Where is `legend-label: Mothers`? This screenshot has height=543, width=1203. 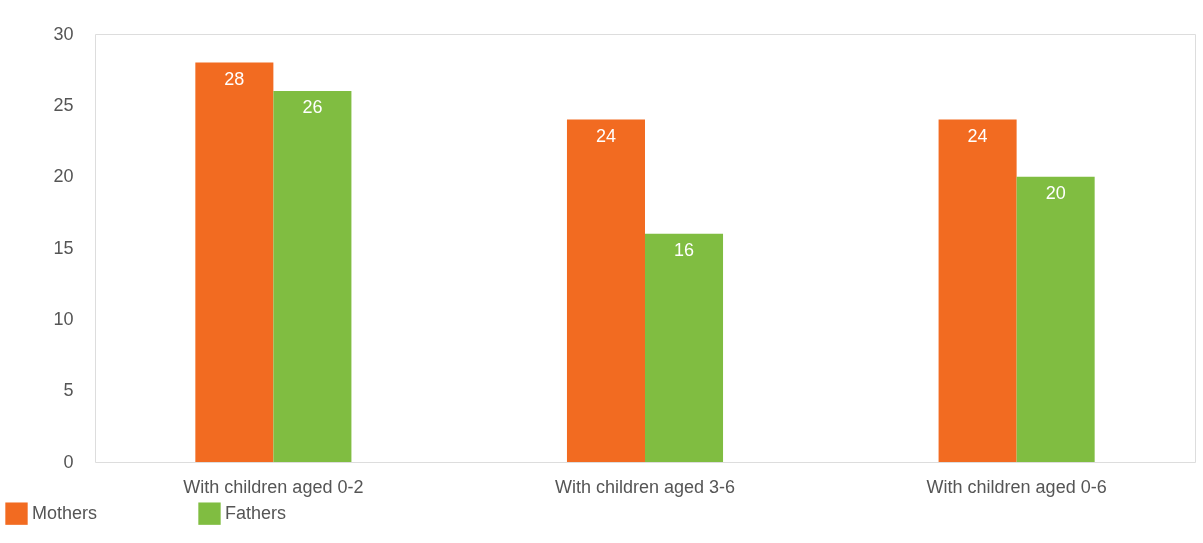
legend-label: Mothers is located at coordinates (65, 512).